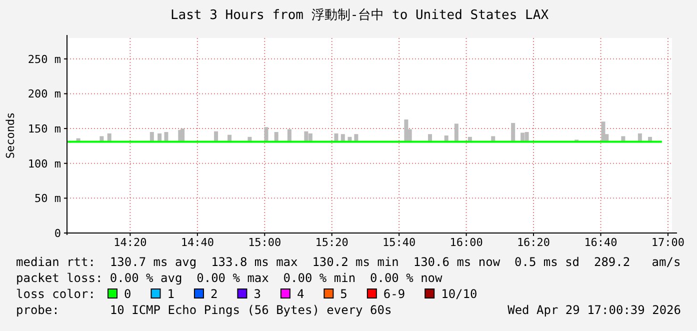 Image resolution: width=697 pixels, height=331 pixels. I want to click on text: median rtt: 130.7 ms avg 133.8 ms max 130.2 ms min 130.6 ms now 0.5 ms sd 289.2 am/s, so click(348, 262).